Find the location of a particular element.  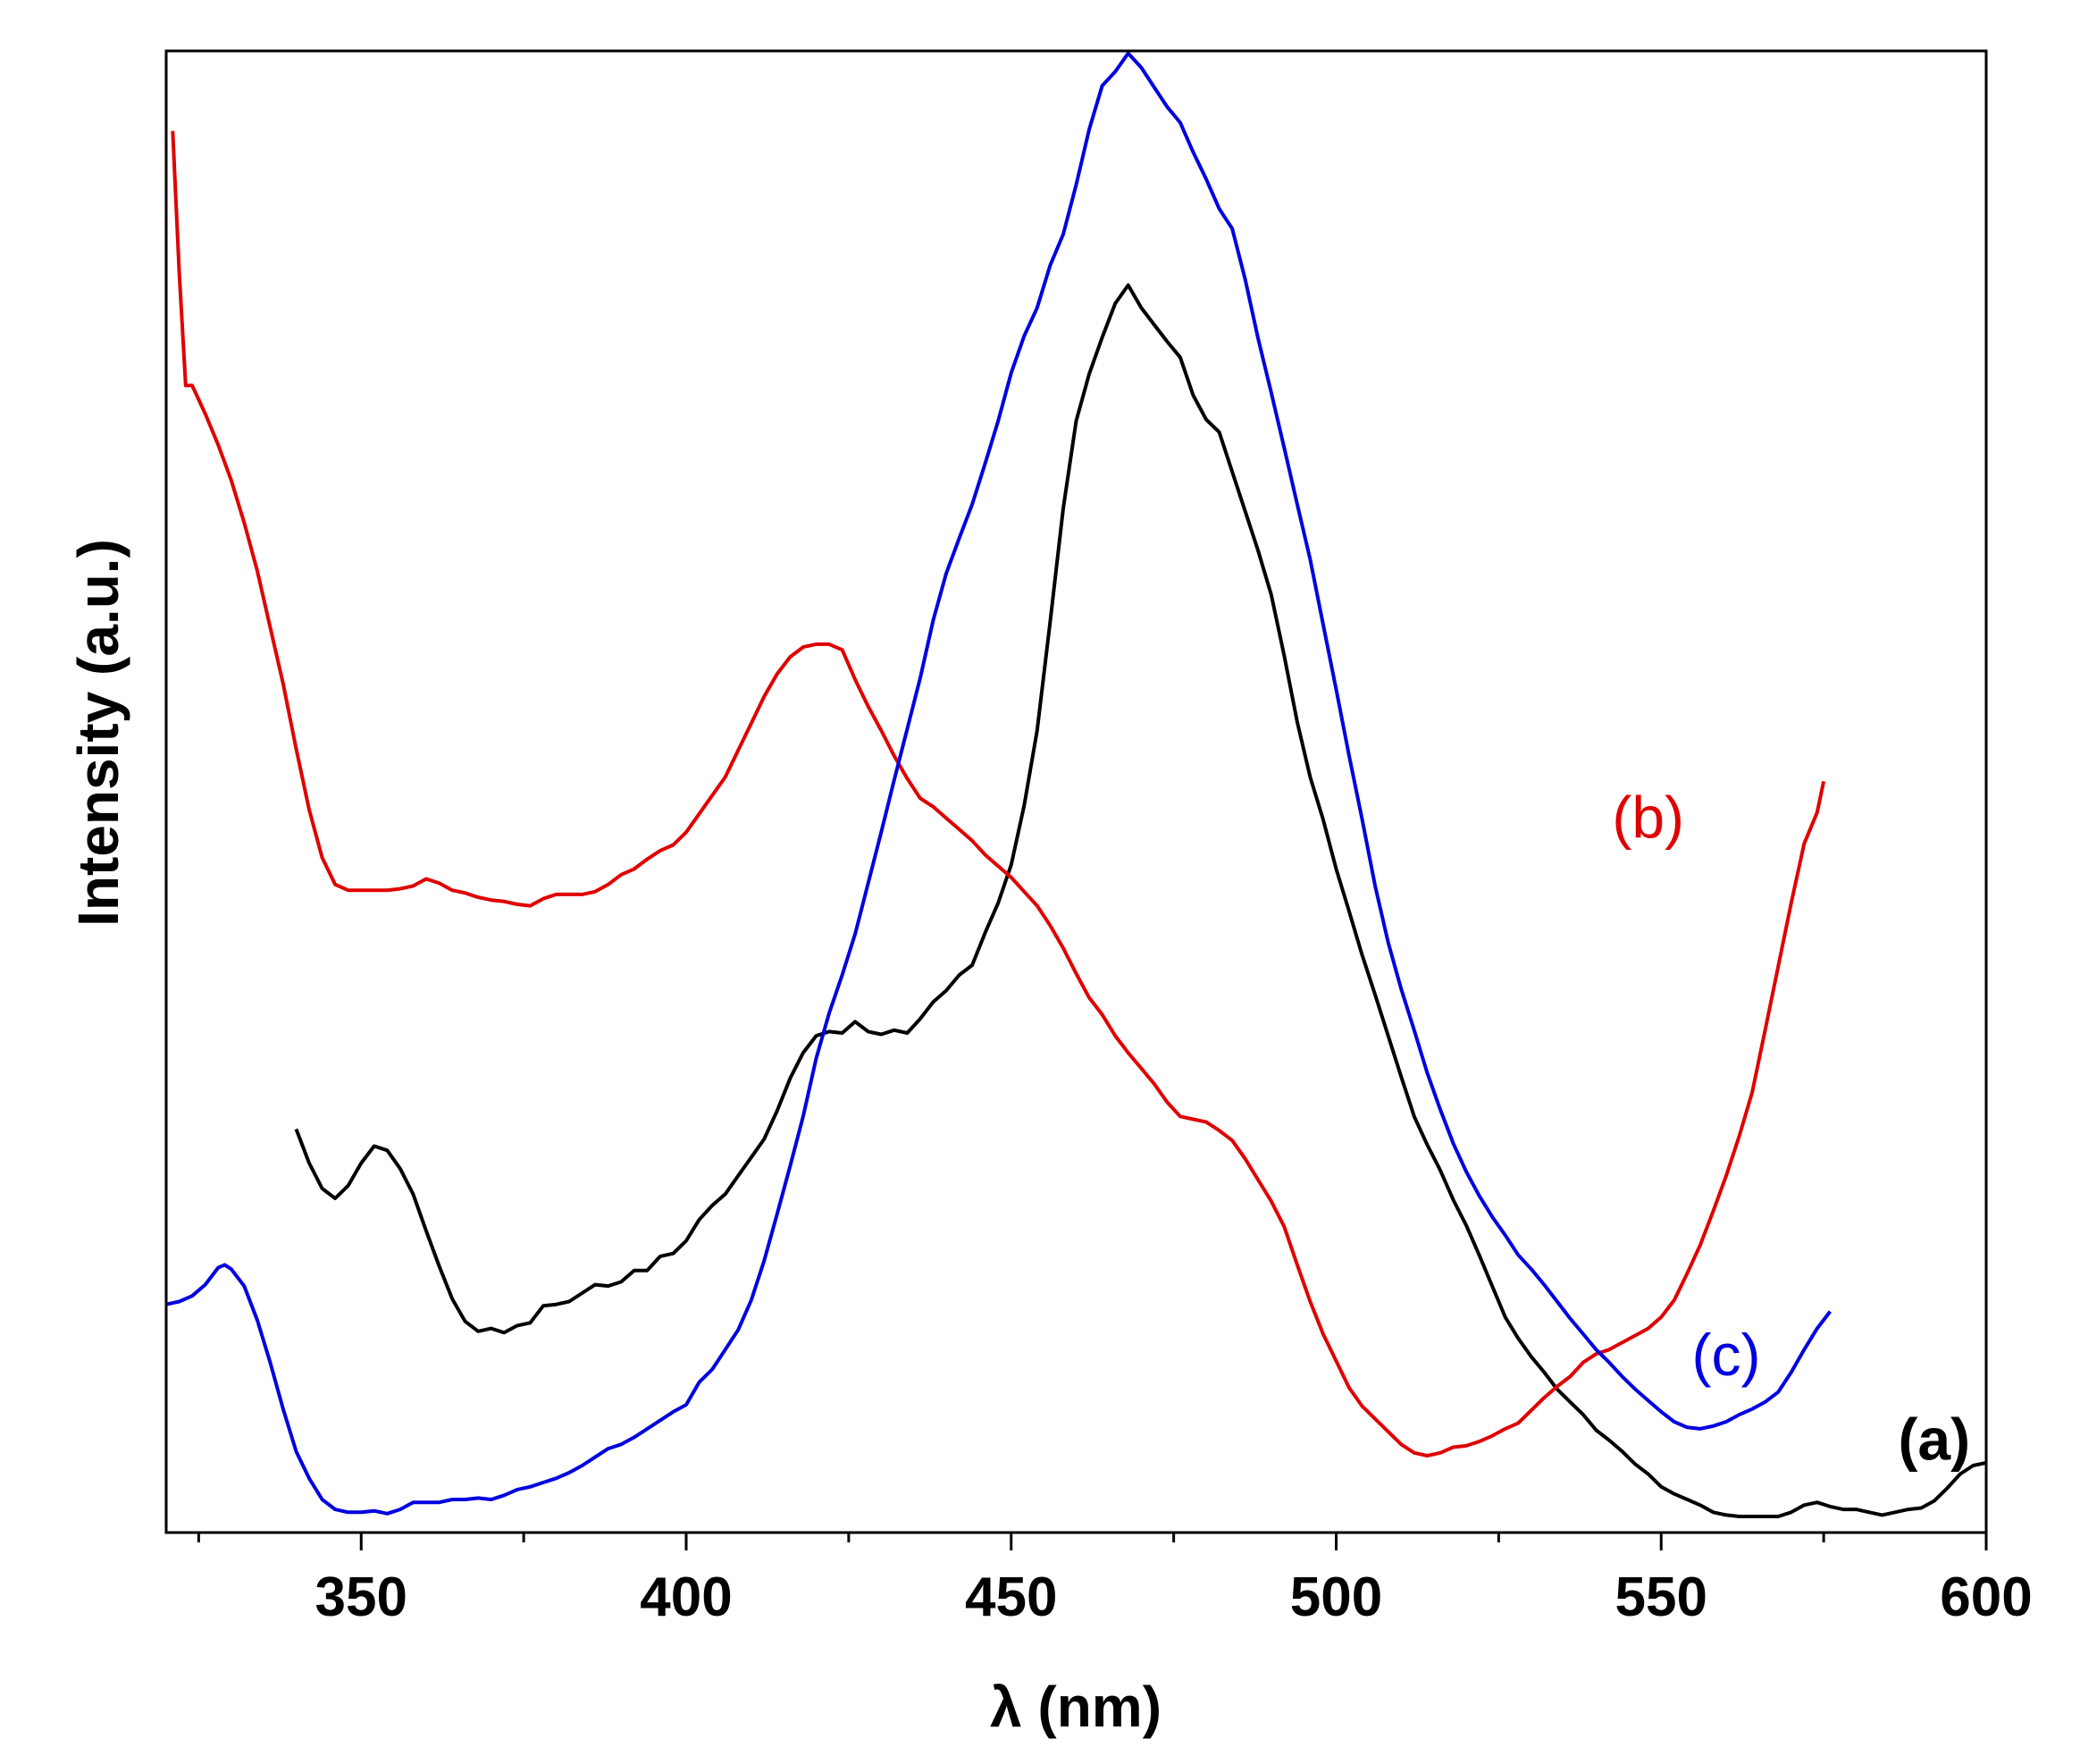

x-tick-label: 500 is located at coordinates (1336, 1597).